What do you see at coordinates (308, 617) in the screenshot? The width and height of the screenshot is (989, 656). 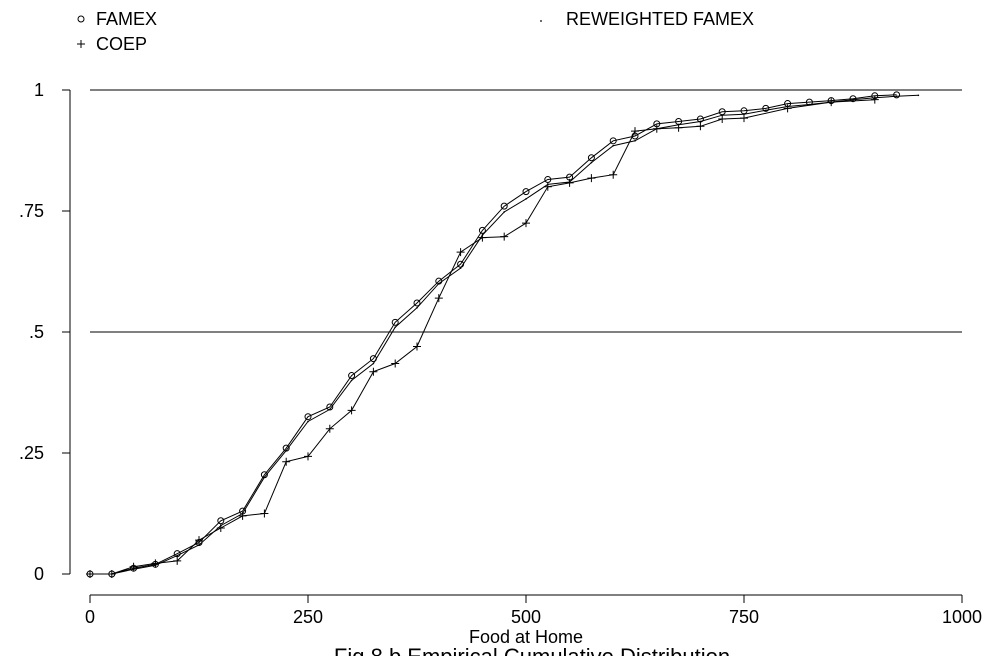 I see `x-tick-label: 250` at bounding box center [308, 617].